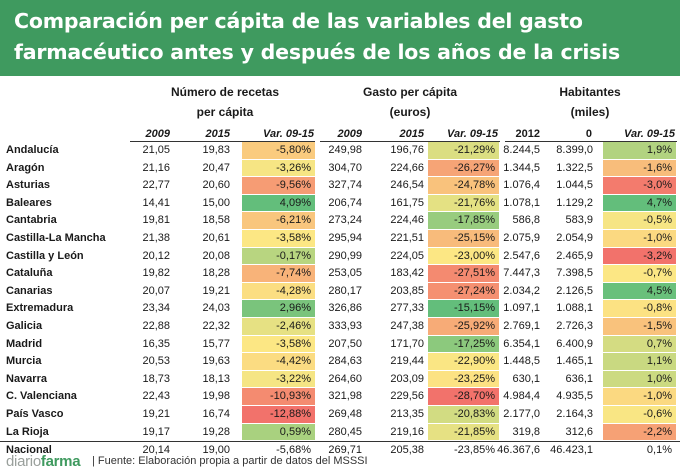 The image size is (680, 472). I want to click on cell-h0: 7.398,5, so click(574, 273).